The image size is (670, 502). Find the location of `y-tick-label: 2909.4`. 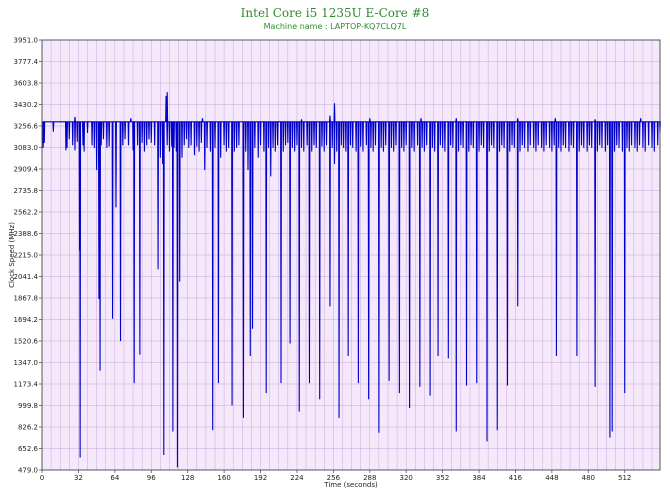

y-tick-label: 2909.4 is located at coordinates (26, 170).